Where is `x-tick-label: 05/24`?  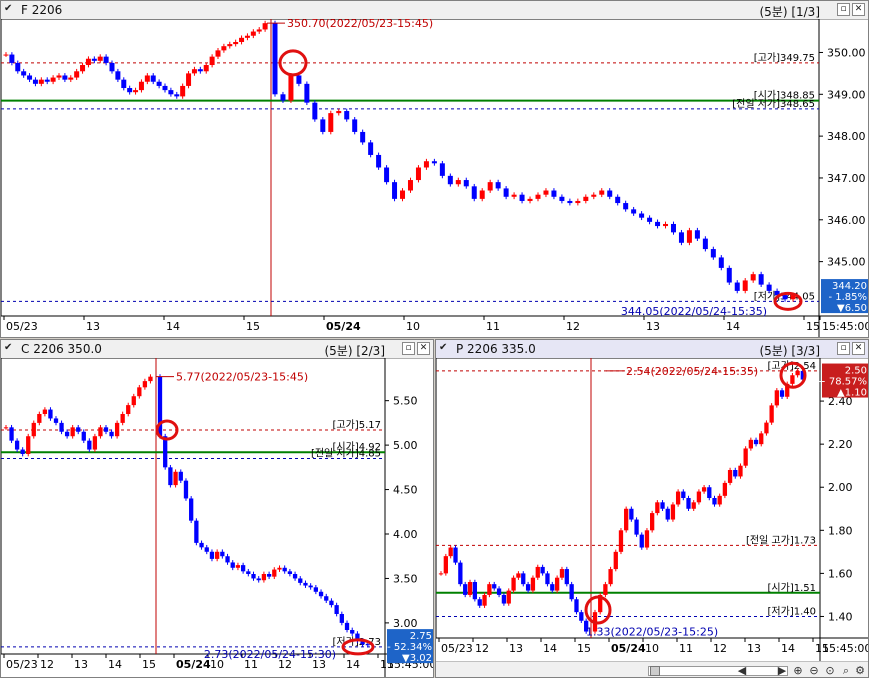
x-tick-label: 05/24 is located at coordinates (193, 664).